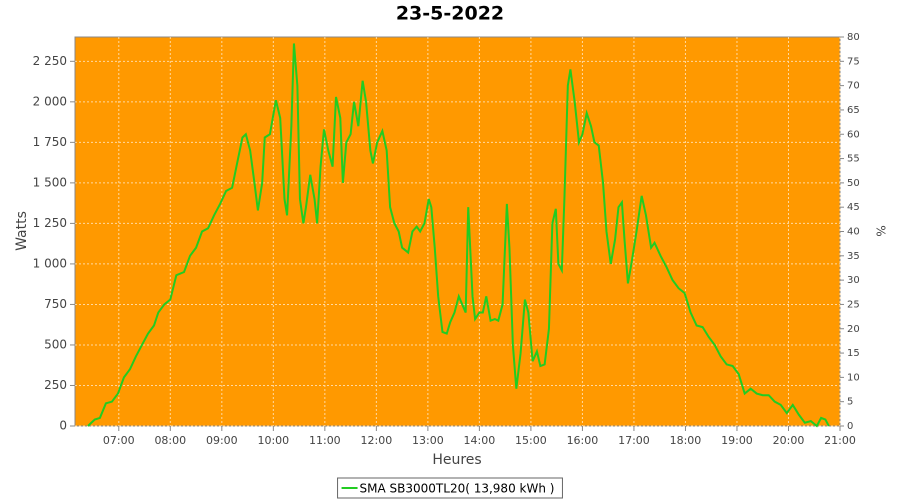 The height and width of the screenshot is (504, 900). What do you see at coordinates (480, 440) in the screenshot?
I see `x-tick-label: 14:00` at bounding box center [480, 440].